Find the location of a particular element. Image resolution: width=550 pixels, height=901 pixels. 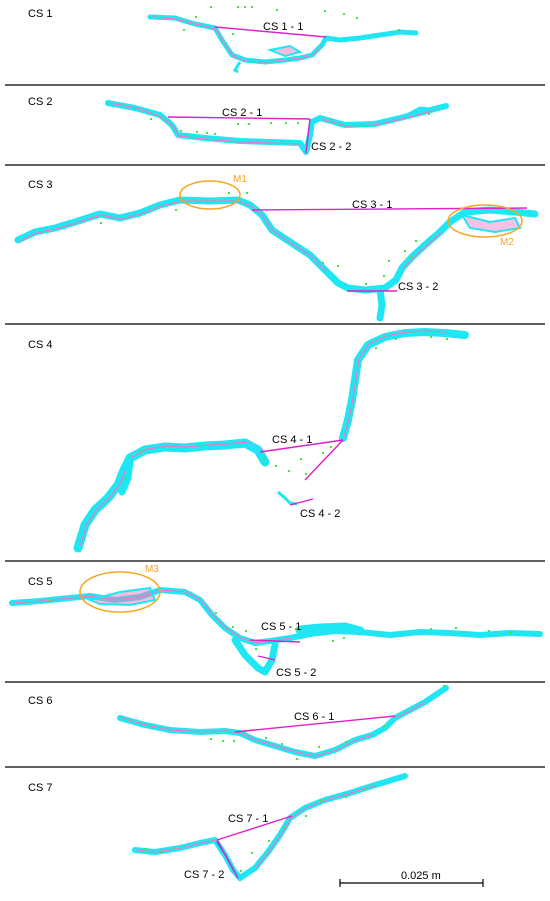

scale-bar: 0.025 m is located at coordinates (411, 878).